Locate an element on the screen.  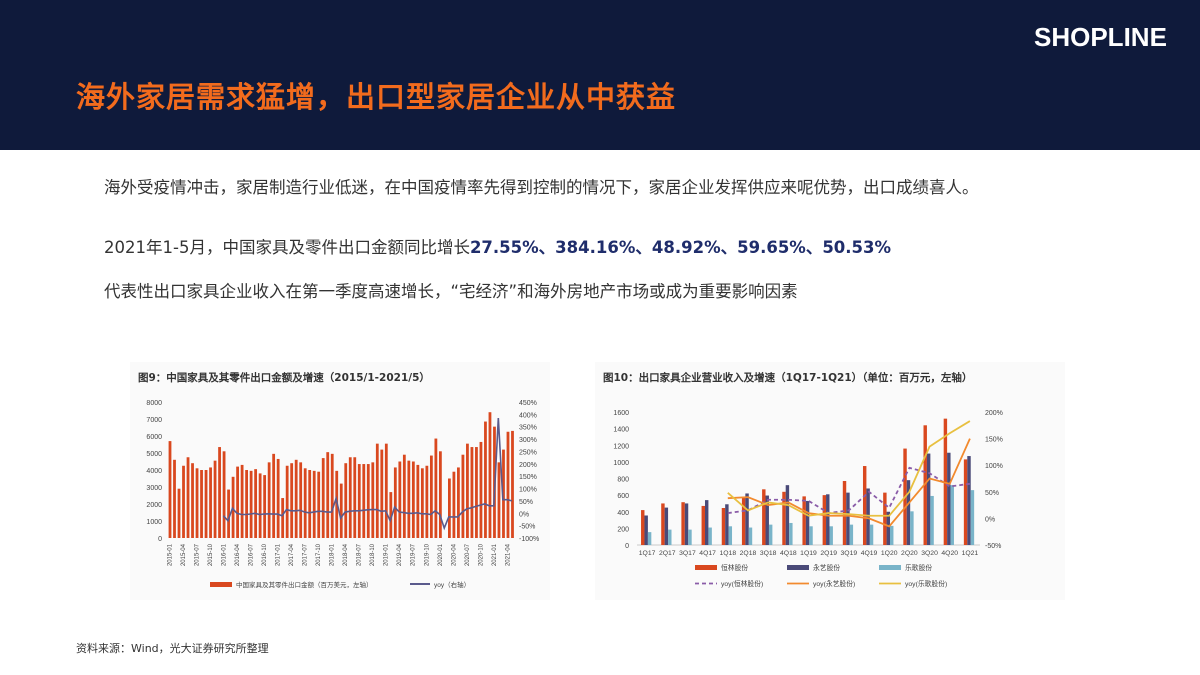
x-tick-label: 2019-07 is located at coordinates (414, 554).